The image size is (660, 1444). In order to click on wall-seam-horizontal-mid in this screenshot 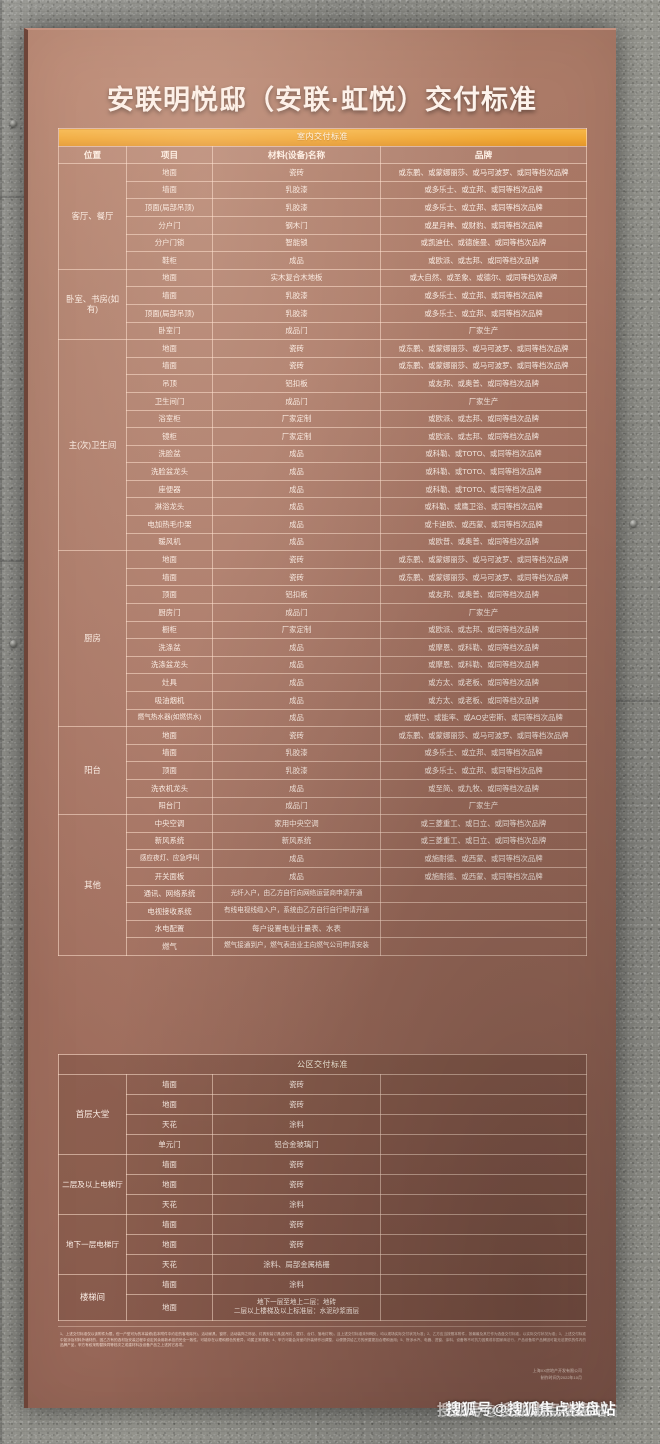, I will do `click(12, 561)`.